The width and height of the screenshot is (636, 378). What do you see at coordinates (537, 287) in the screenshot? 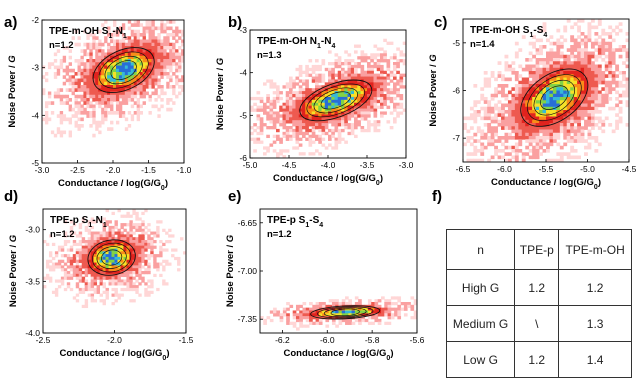
I see `table-cell: 1.2` at bounding box center [537, 287].